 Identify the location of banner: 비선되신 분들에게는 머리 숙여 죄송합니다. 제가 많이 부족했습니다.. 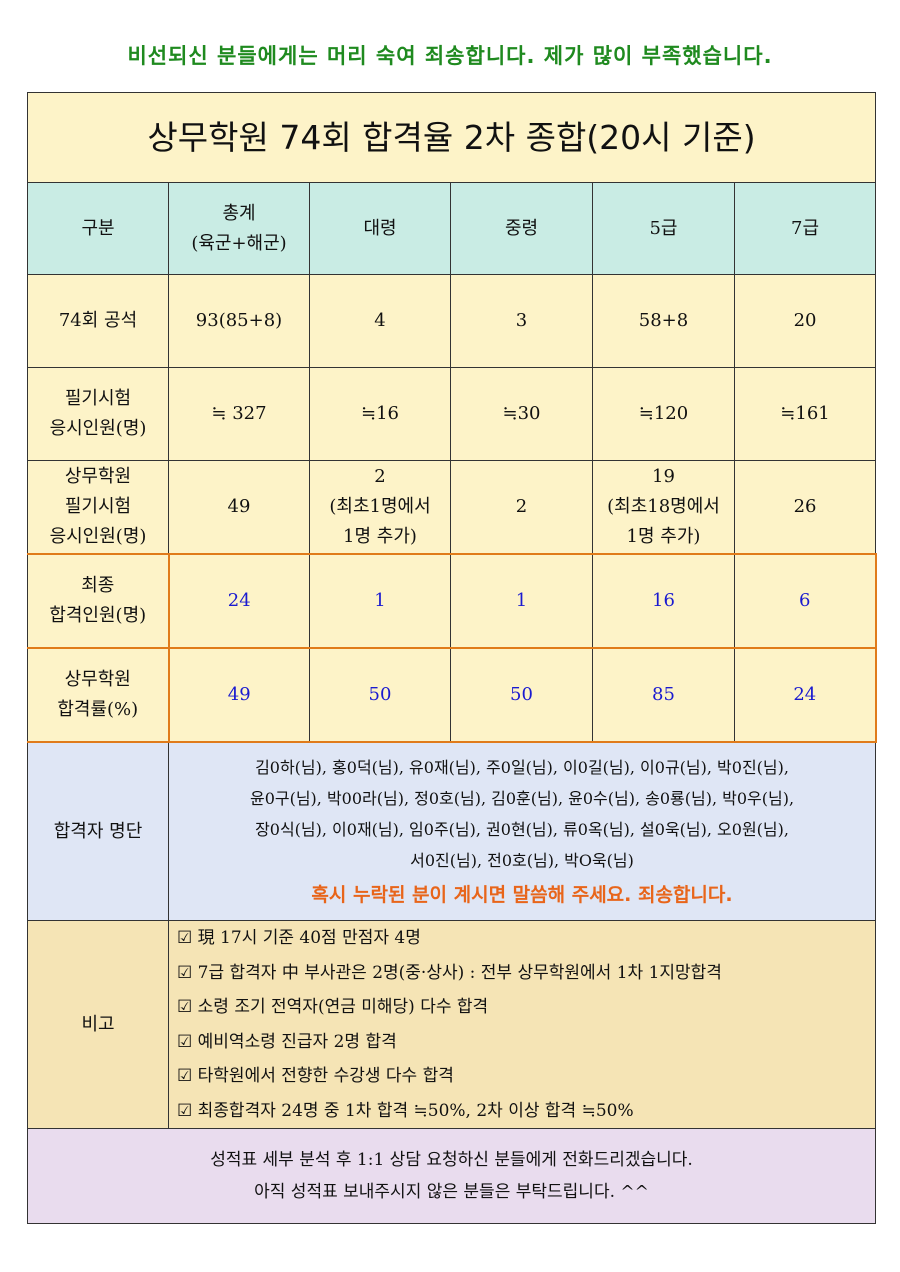
(450, 56).